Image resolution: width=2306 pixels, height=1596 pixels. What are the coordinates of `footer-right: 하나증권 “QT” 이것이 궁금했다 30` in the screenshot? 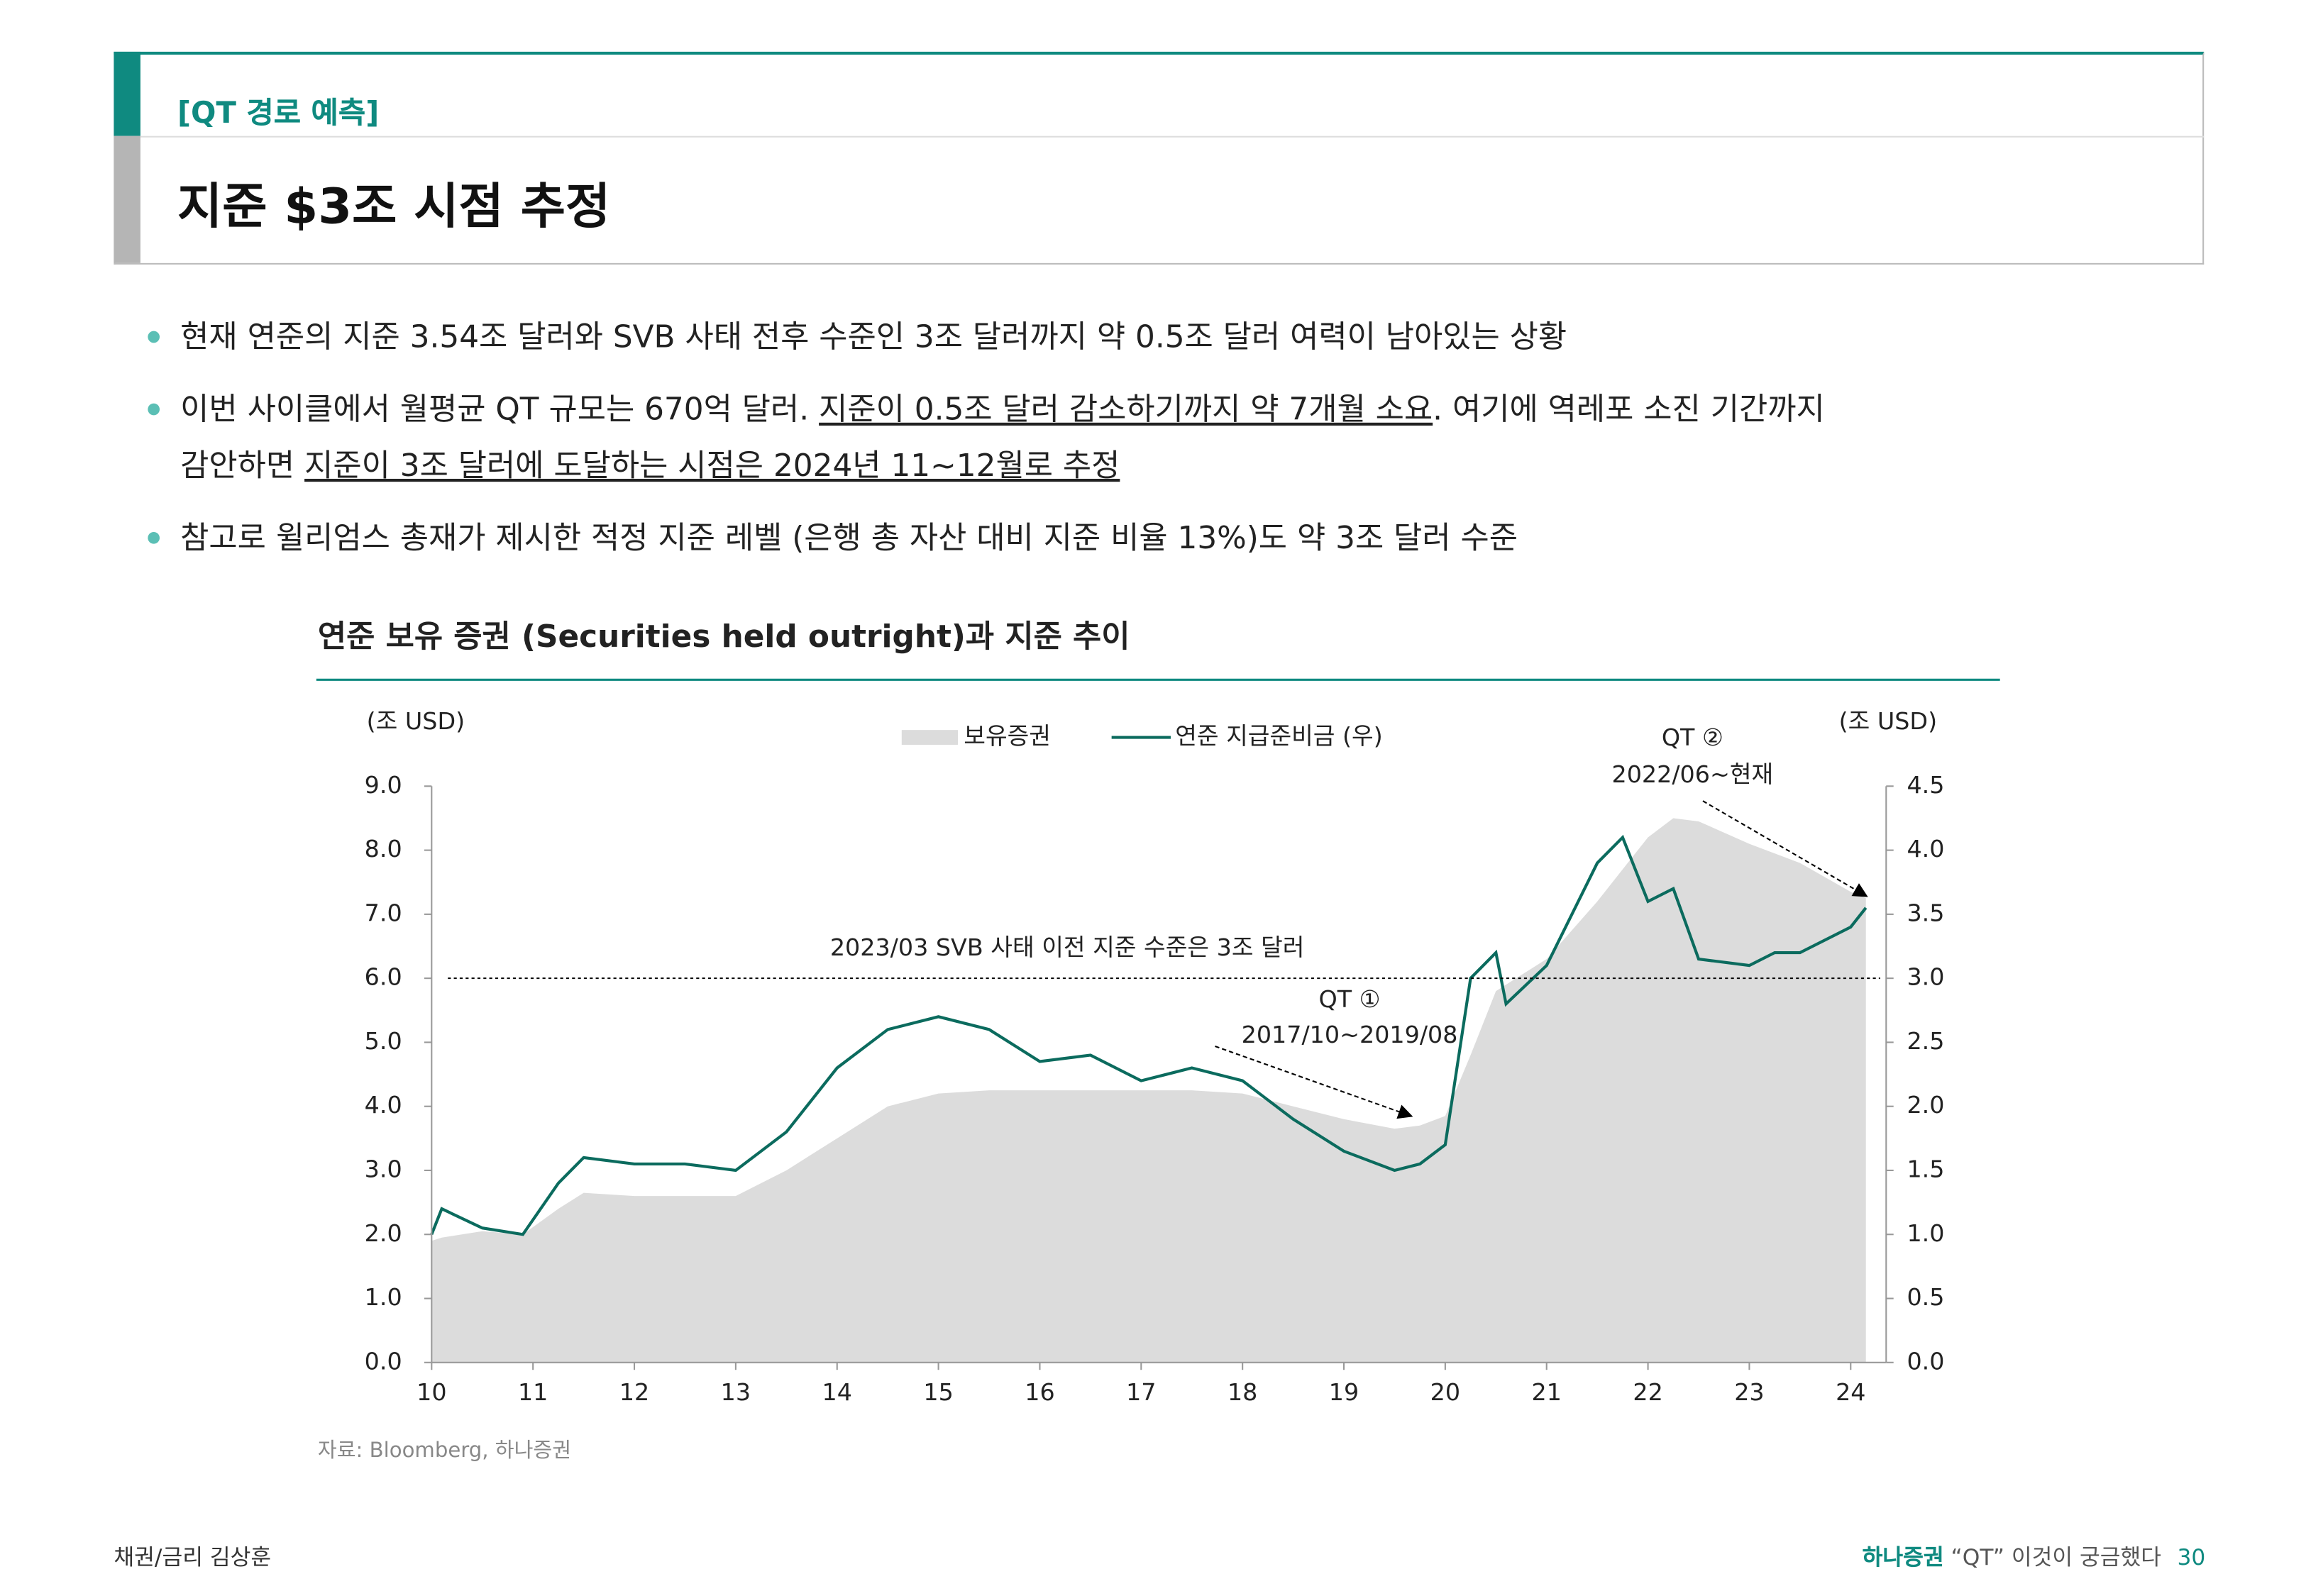 It's located at (2034, 1557).